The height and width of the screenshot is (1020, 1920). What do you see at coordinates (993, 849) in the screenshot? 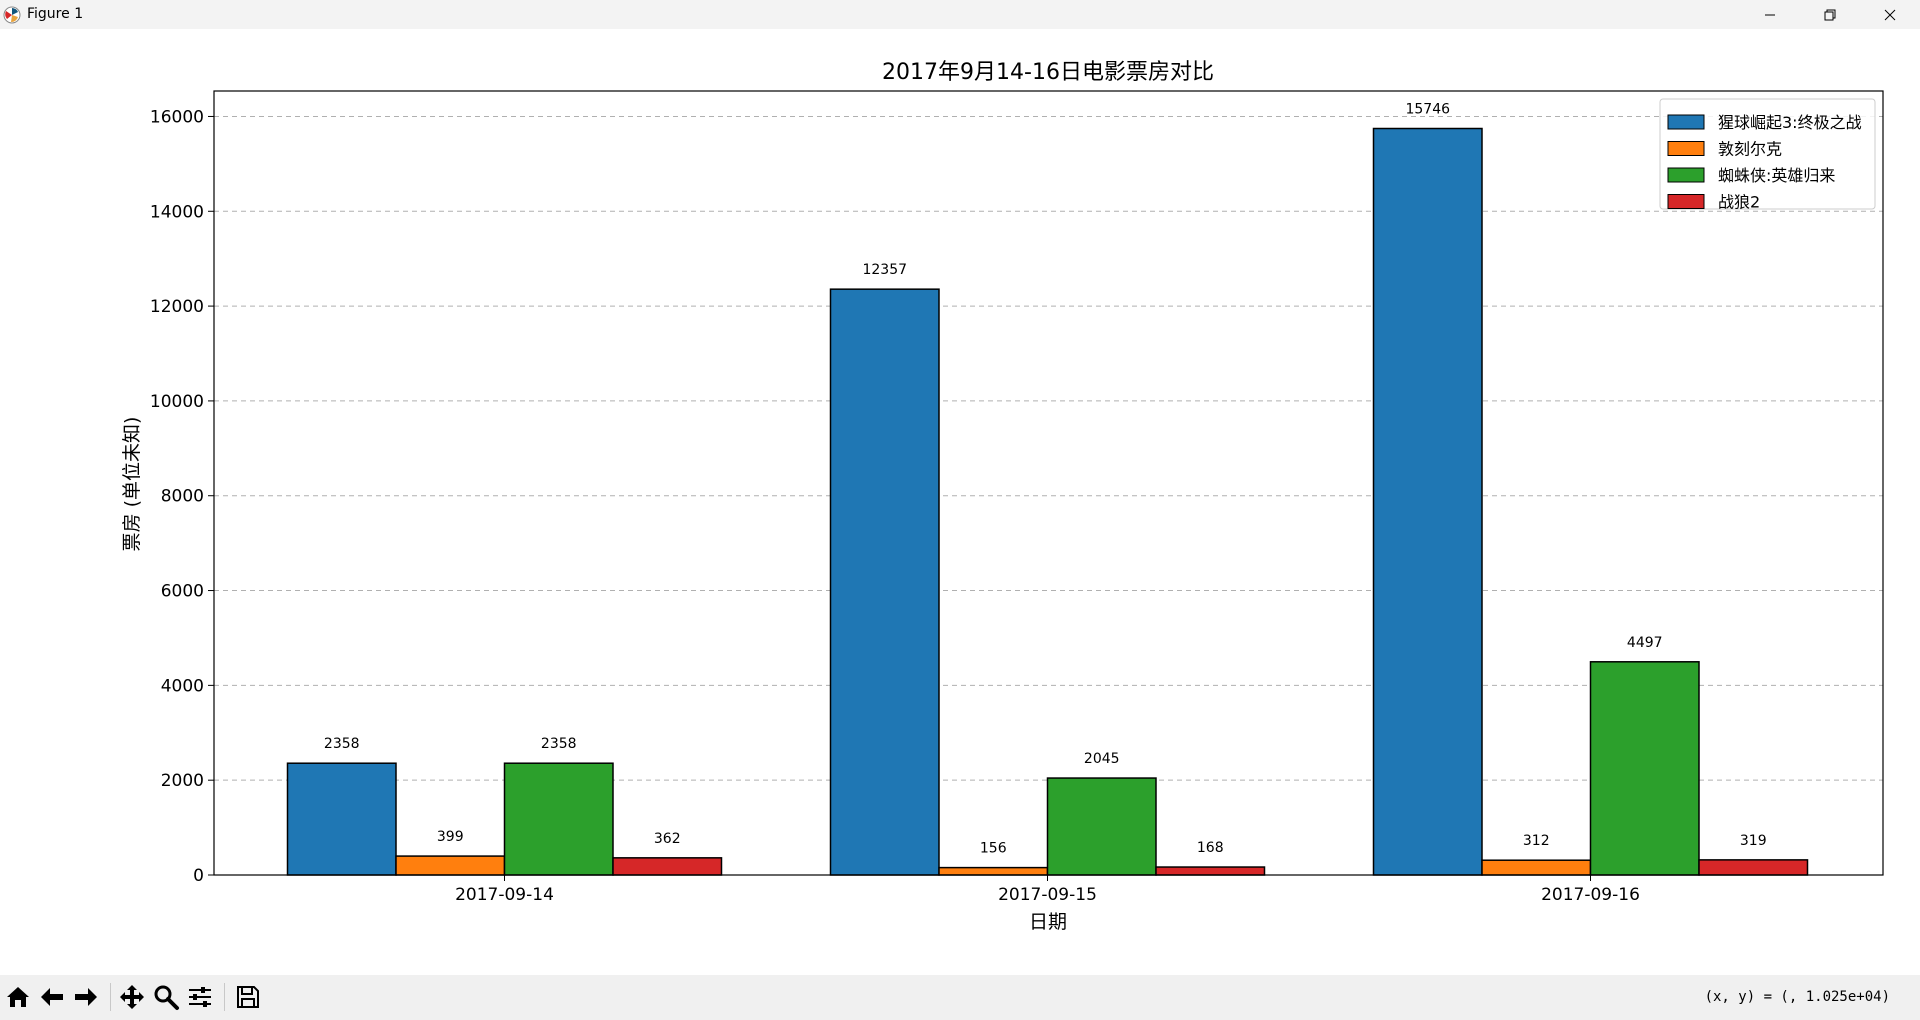
I see `bar-value-label: 156` at bounding box center [993, 849].